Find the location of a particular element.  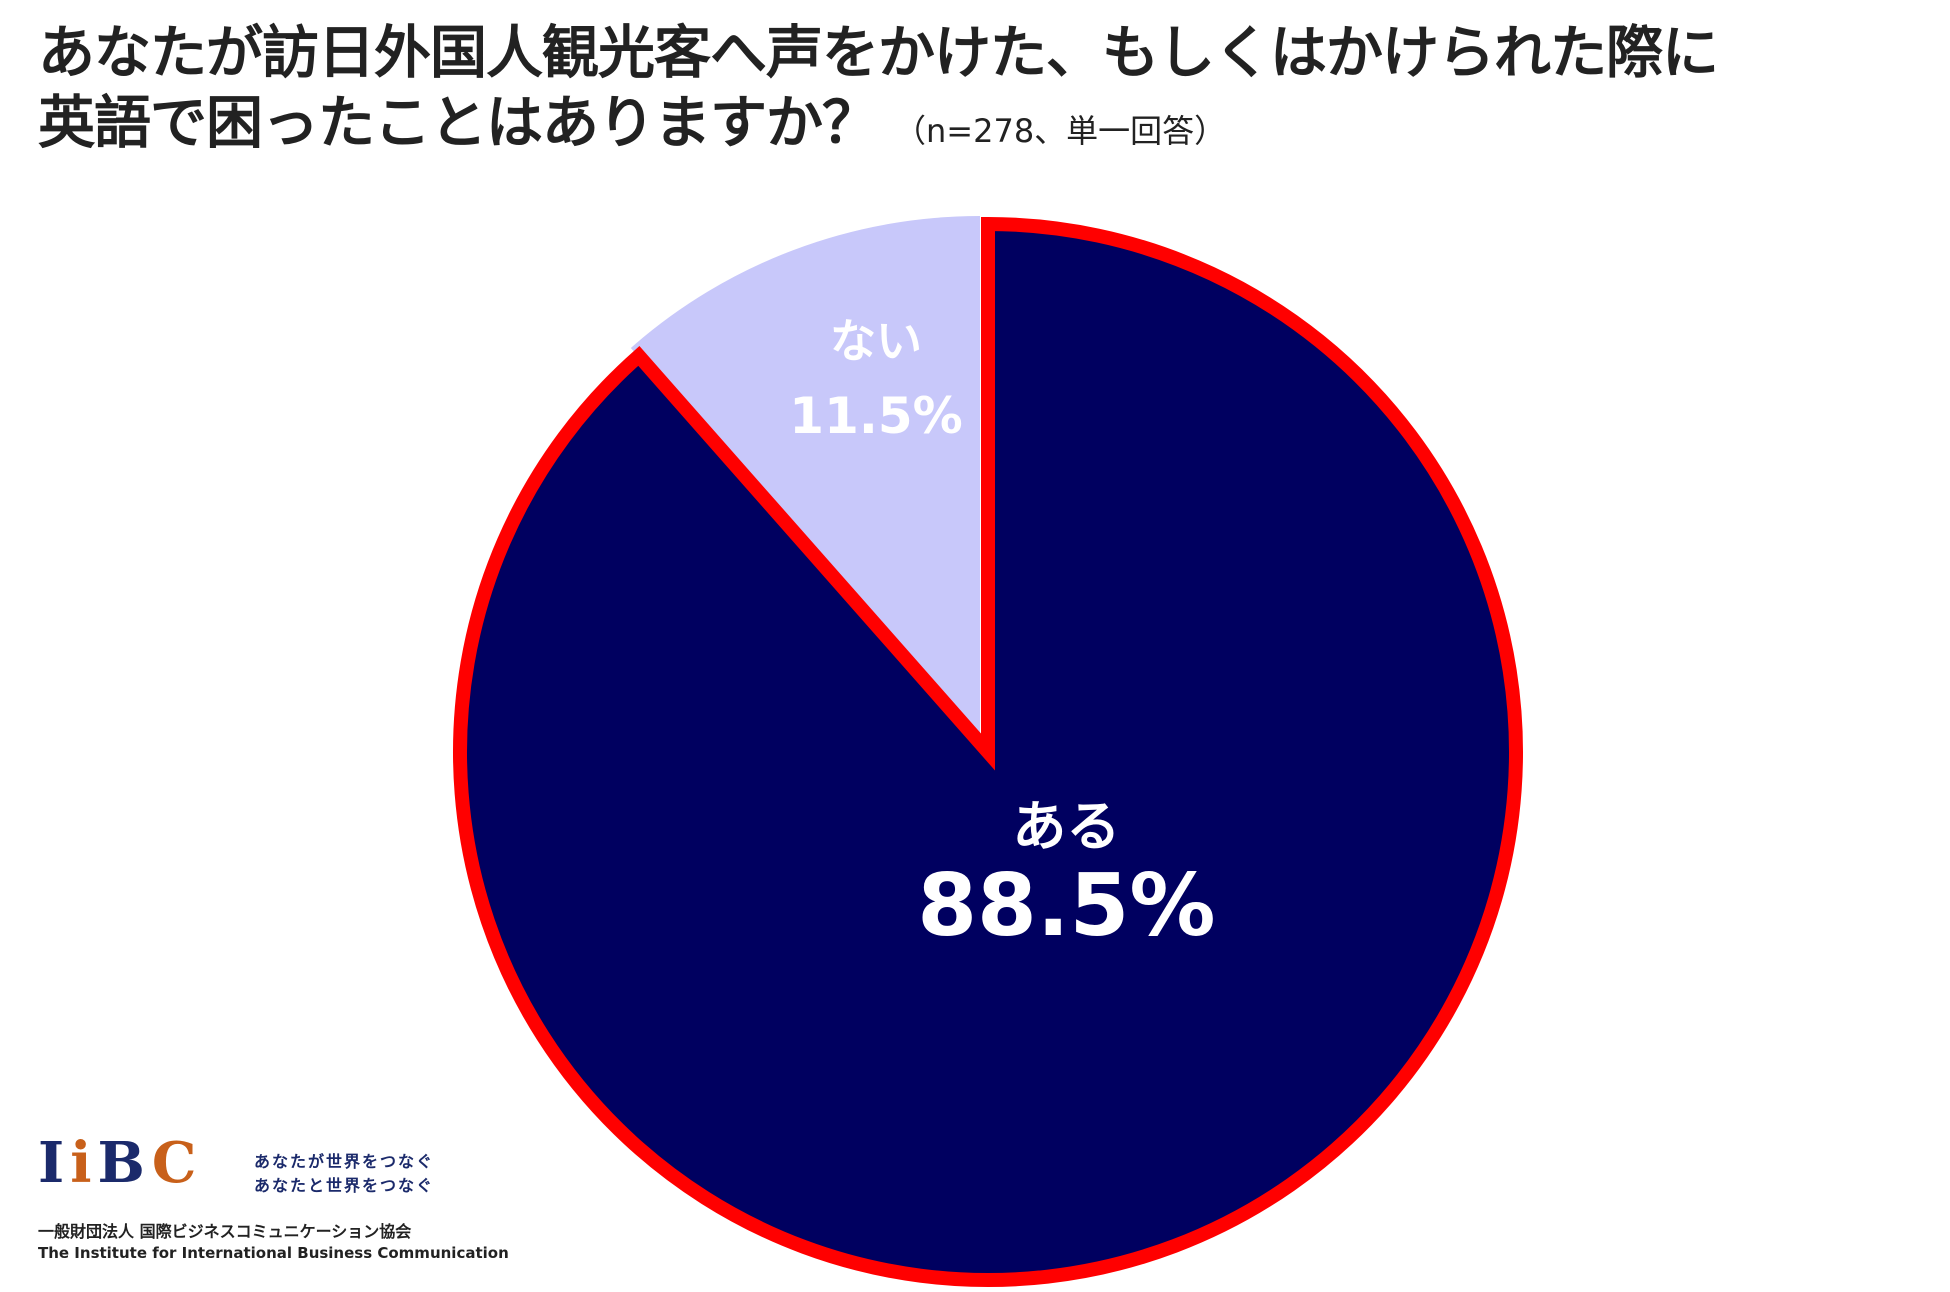

chart-subtitle: （n=278、単一回答） is located at coordinates (1060, 131).